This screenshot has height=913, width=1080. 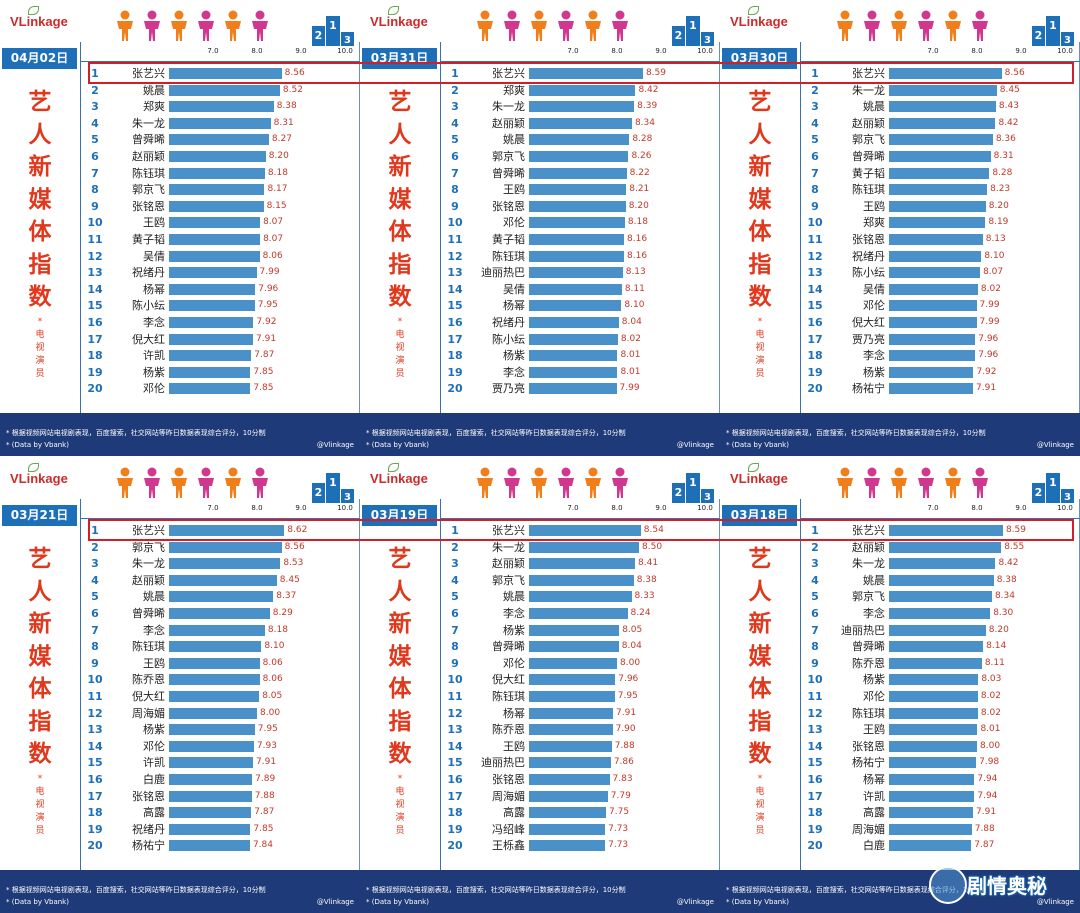 What do you see at coordinates (815, 206) in the screenshot?
I see `rank-number: 9` at bounding box center [815, 206].